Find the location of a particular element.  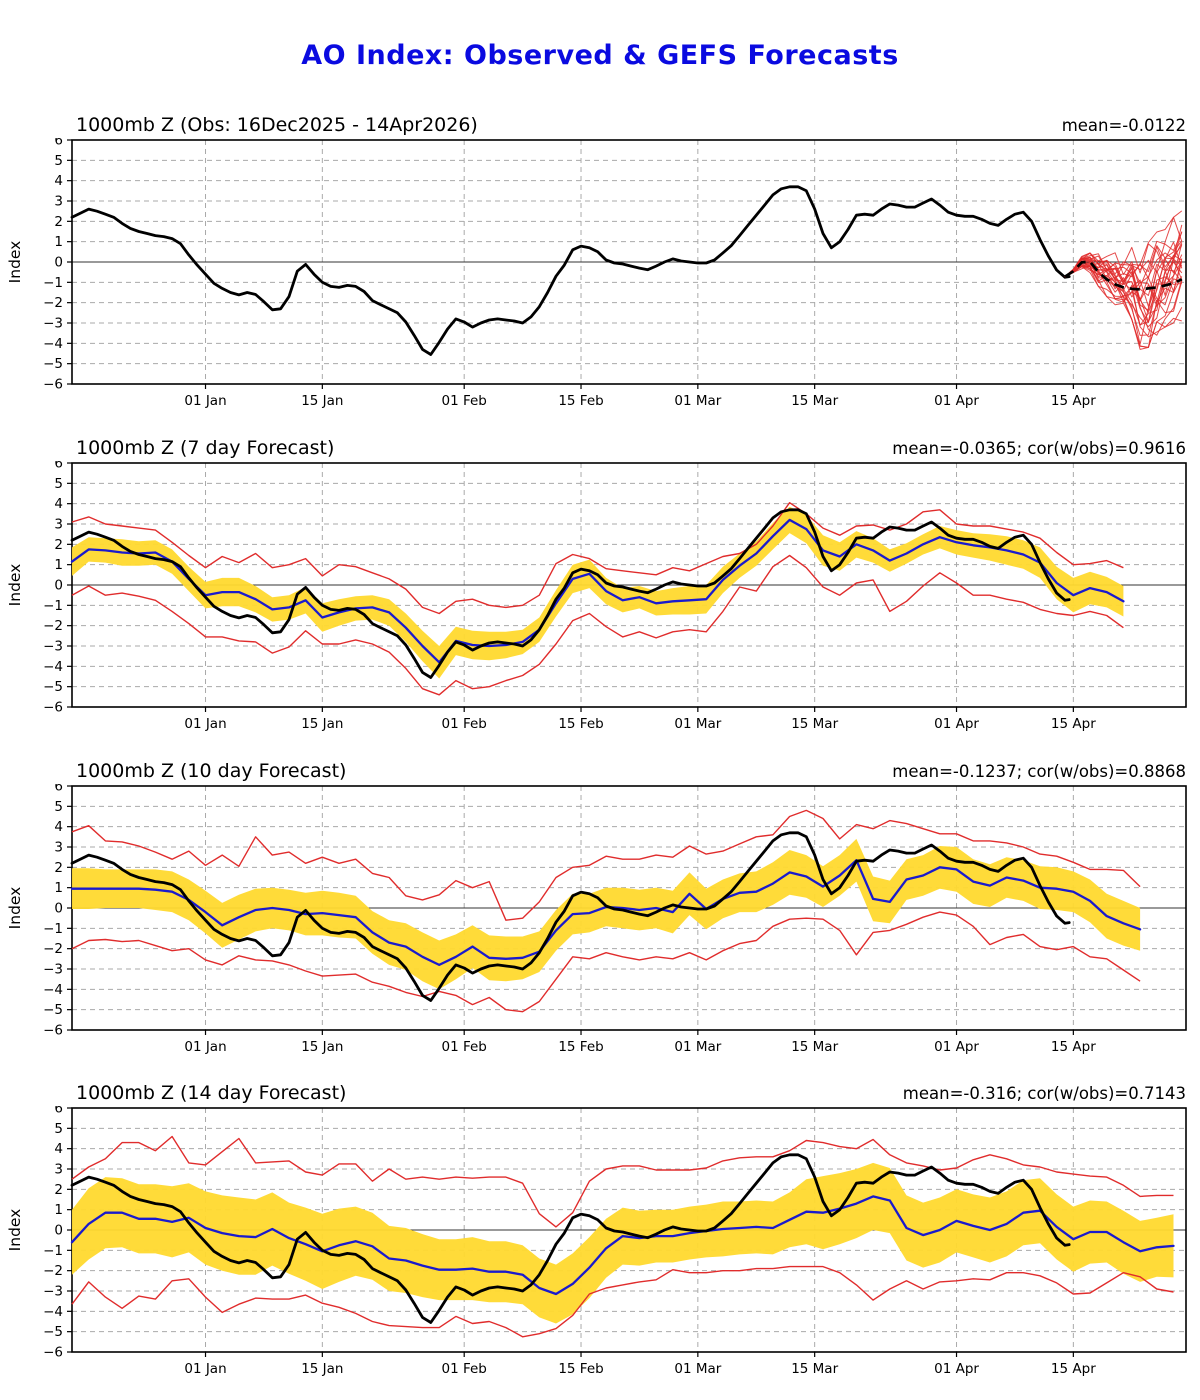

panel-observed-stats: mean=-0.0122 is located at coordinates (1123, 125).